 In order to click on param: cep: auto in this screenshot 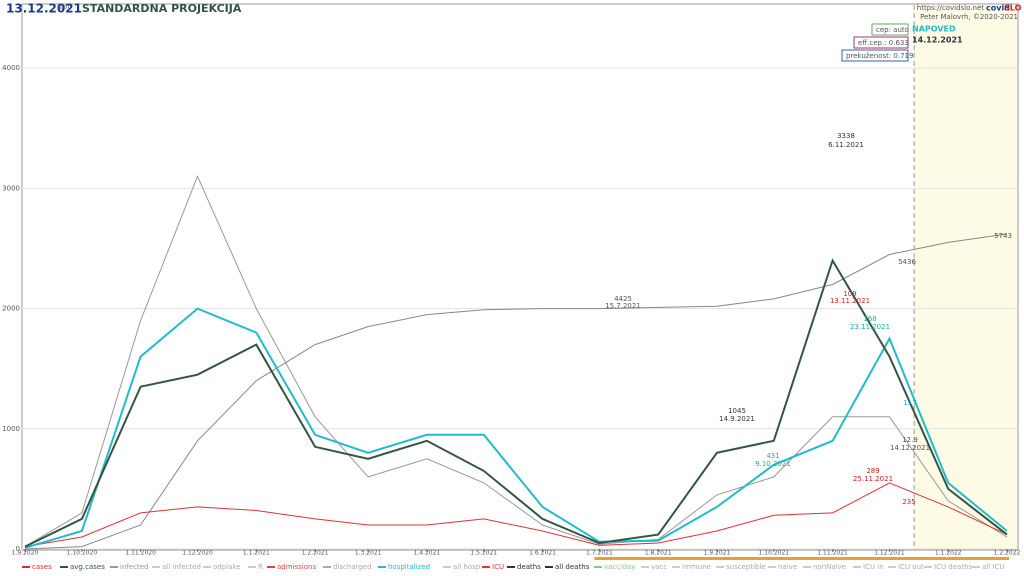, I will do `click(892, 30)`.